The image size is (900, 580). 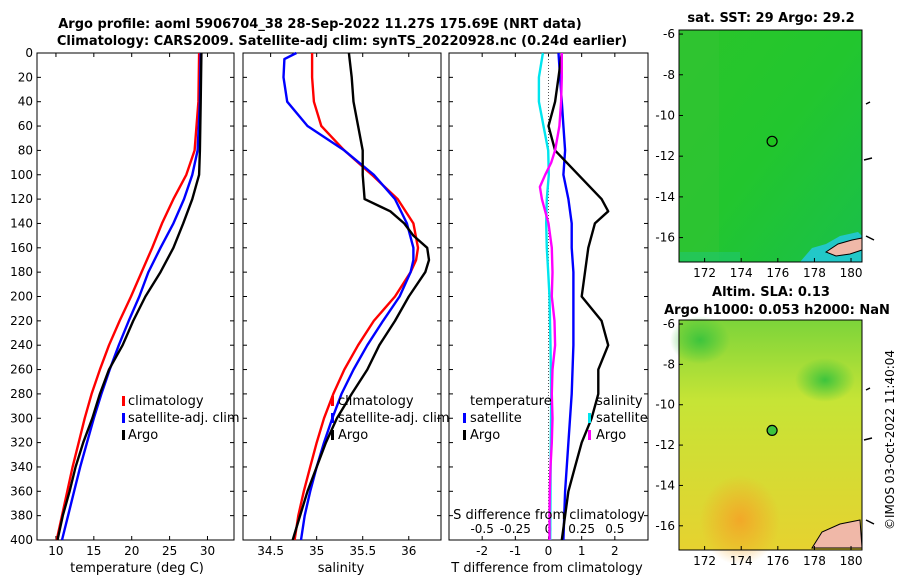 What do you see at coordinates (21, 199) in the screenshot?
I see `depth-tick-label: 120` at bounding box center [21, 199].